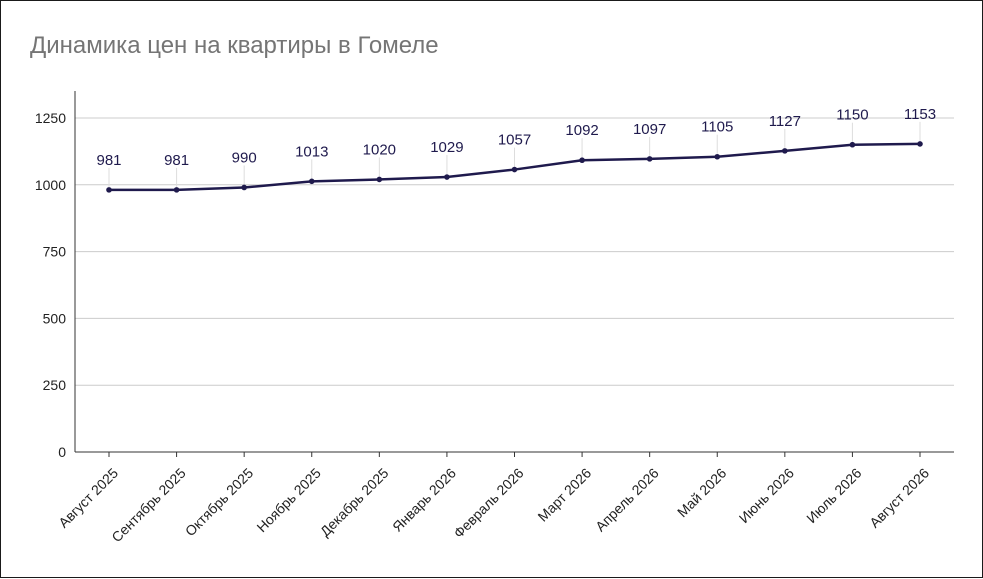 The height and width of the screenshot is (579, 983). Describe the element at coordinates (55, 385) in the screenshot. I see `y-tick-label: 250` at that location.